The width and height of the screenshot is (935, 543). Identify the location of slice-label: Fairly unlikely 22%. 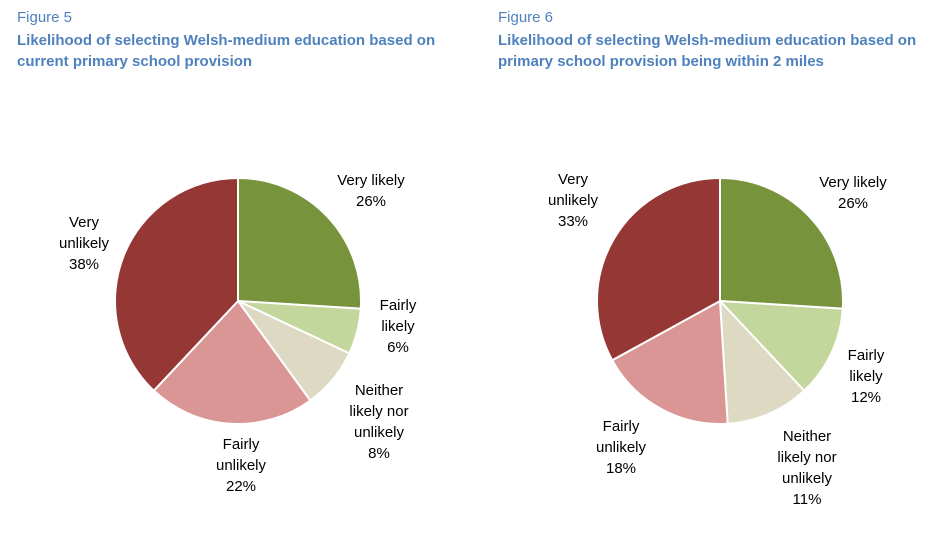
(241, 465).